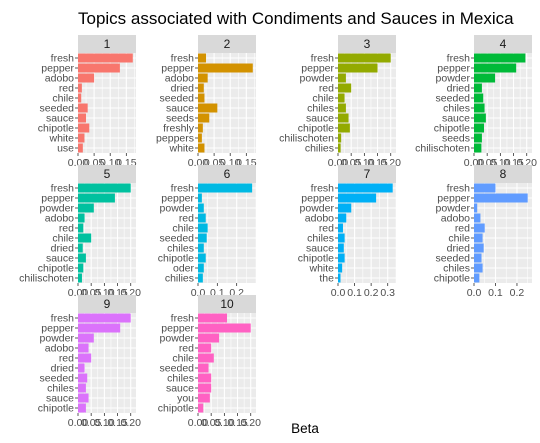 The image size is (540, 443). Describe the element at coordinates (177, 369) in the screenshot. I see `y-tick-label: seeded` at that location.